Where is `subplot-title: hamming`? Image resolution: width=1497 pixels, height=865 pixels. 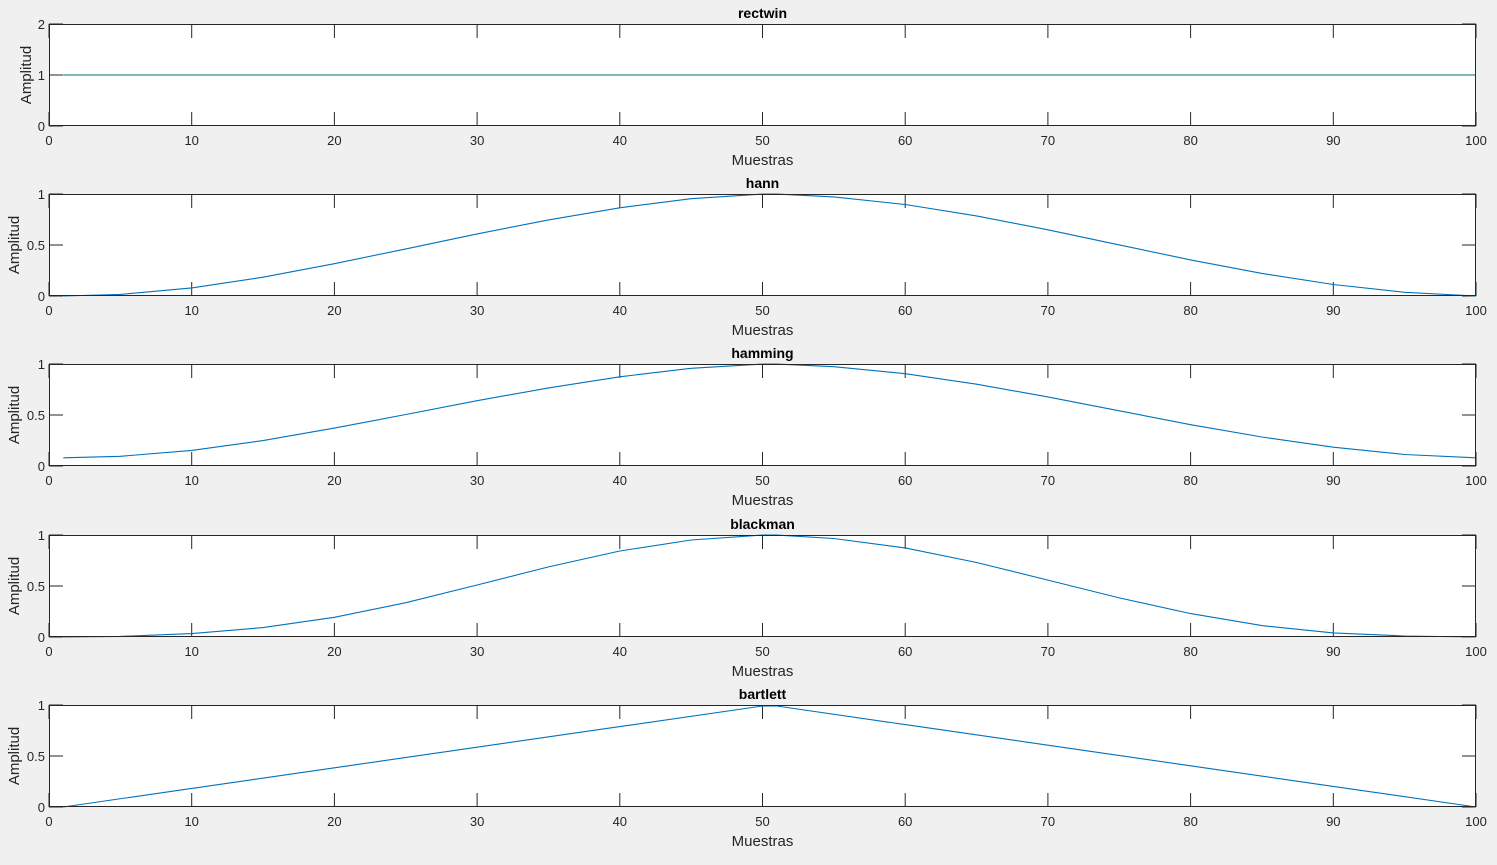
subplot-title: hamming is located at coordinates (762, 353).